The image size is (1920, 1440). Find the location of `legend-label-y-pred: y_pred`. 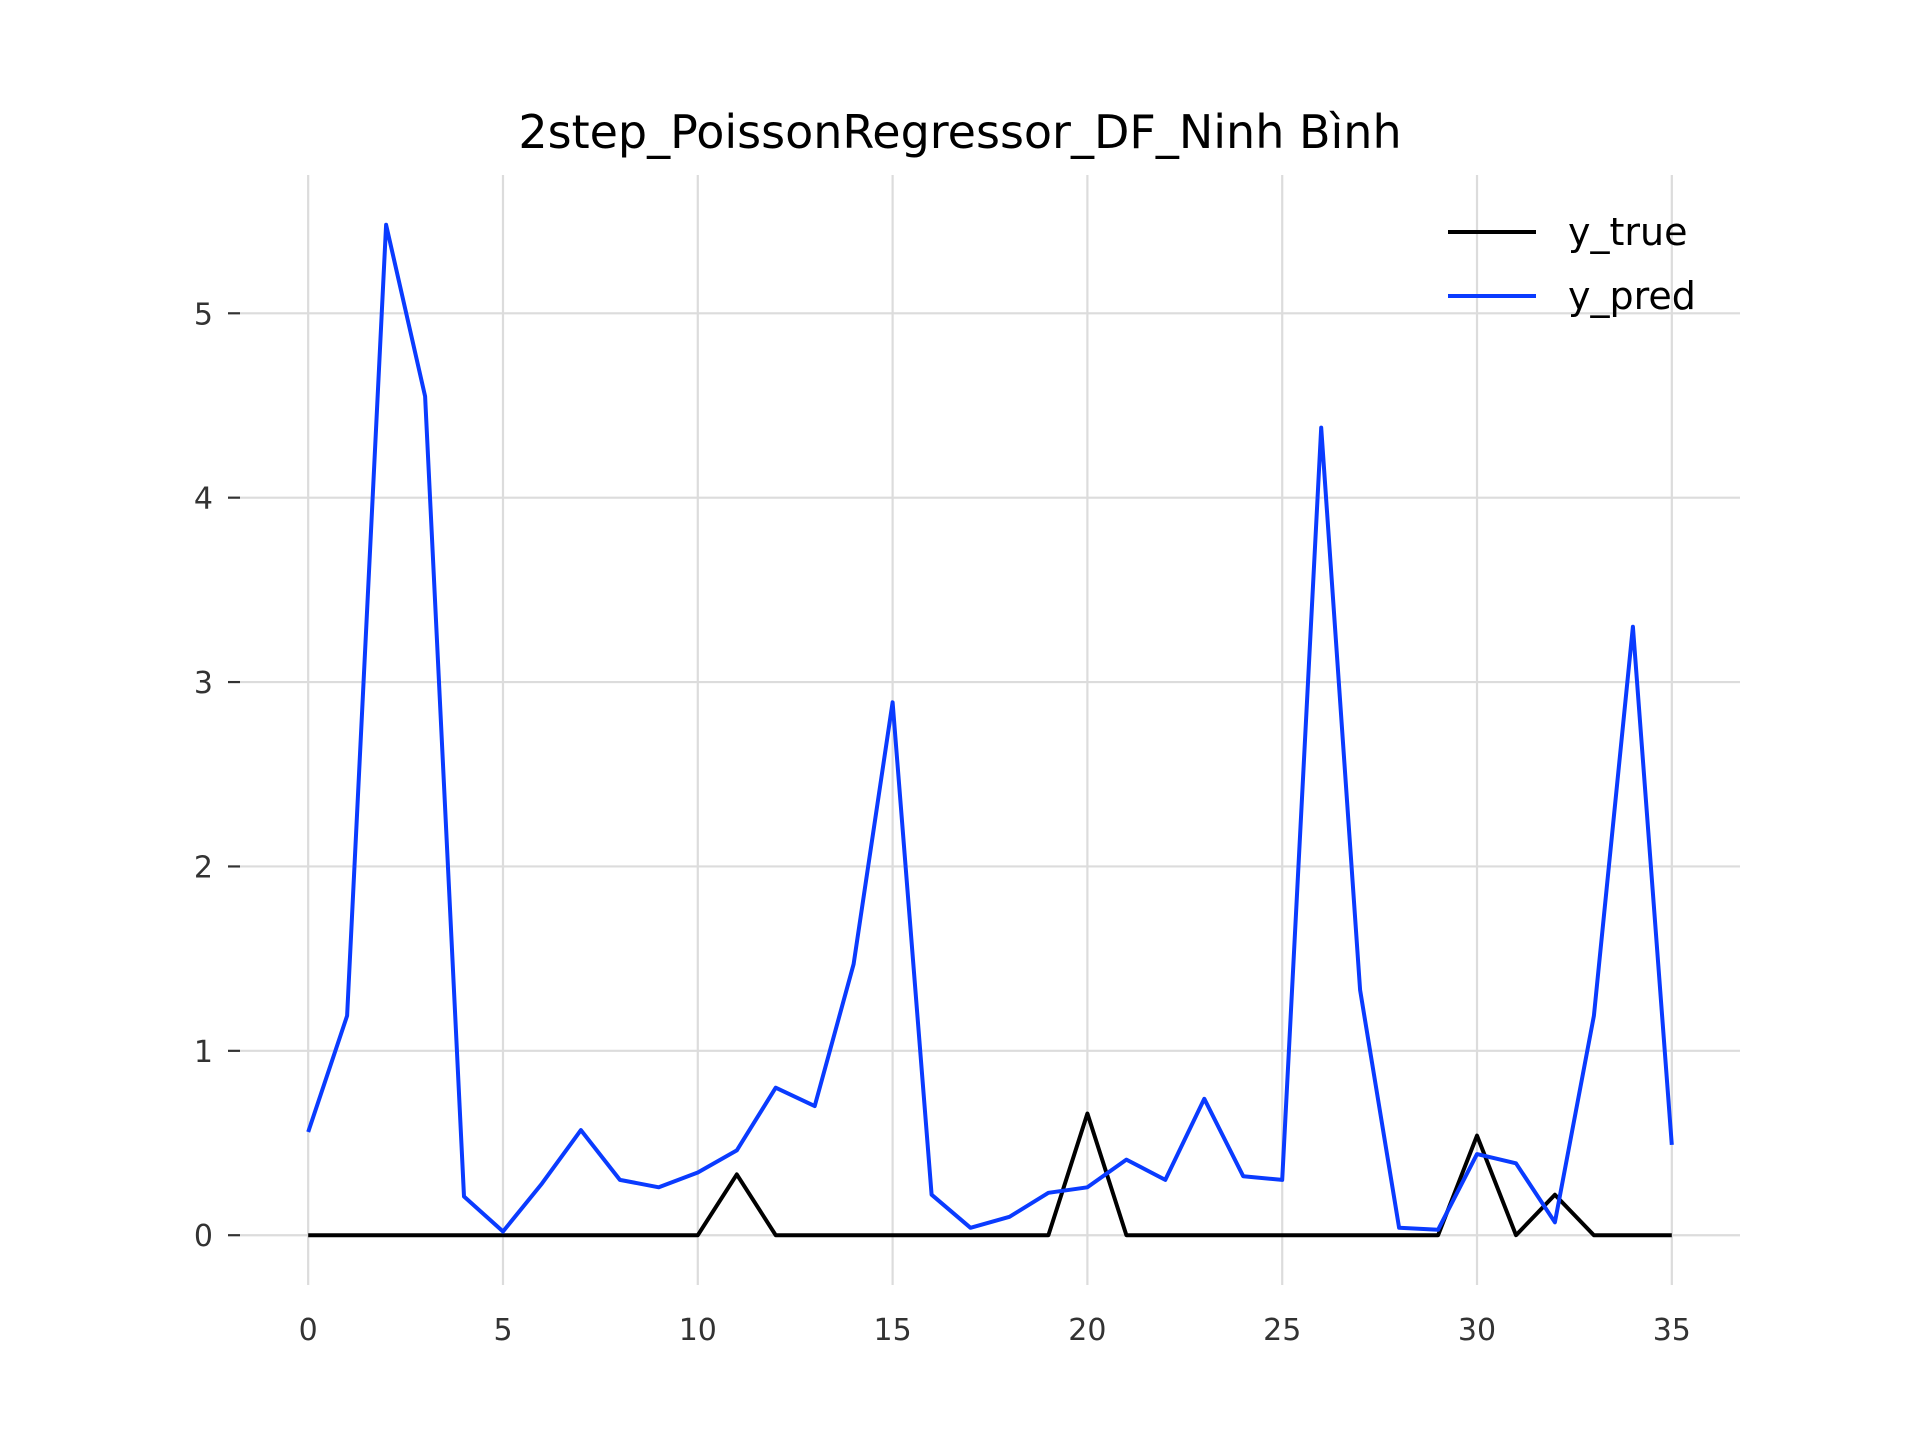

legend-label-y-pred: y_pred is located at coordinates (1632, 296).